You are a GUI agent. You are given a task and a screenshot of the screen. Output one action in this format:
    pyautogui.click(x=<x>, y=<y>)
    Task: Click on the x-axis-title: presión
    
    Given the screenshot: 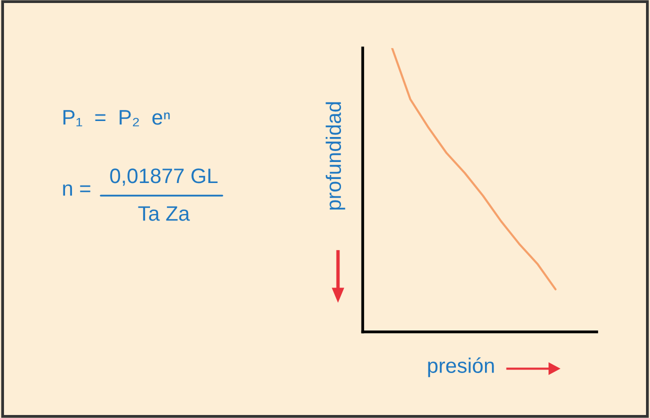 What is the action you would take?
    pyautogui.click(x=461, y=367)
    